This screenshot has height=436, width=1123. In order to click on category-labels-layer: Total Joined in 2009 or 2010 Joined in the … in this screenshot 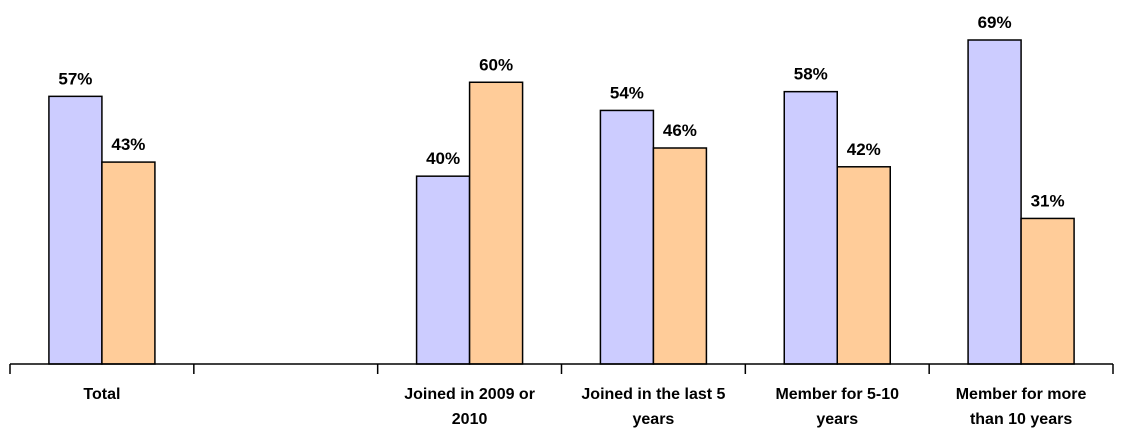, I will do `click(584, 407)`.